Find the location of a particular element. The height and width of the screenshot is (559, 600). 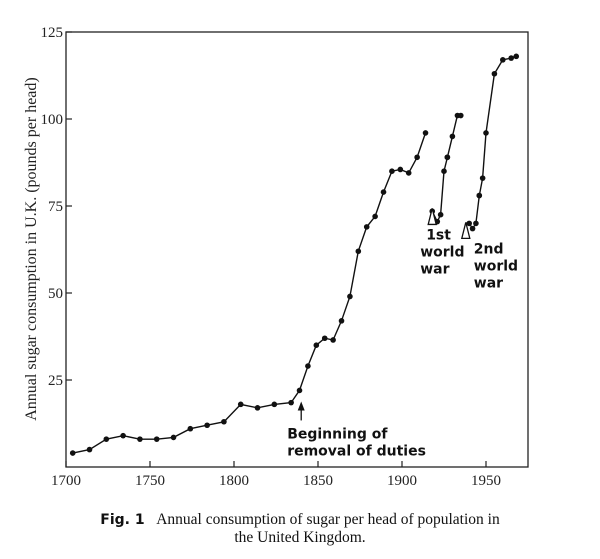

x-tick-label: 1950 is located at coordinates (486, 481).